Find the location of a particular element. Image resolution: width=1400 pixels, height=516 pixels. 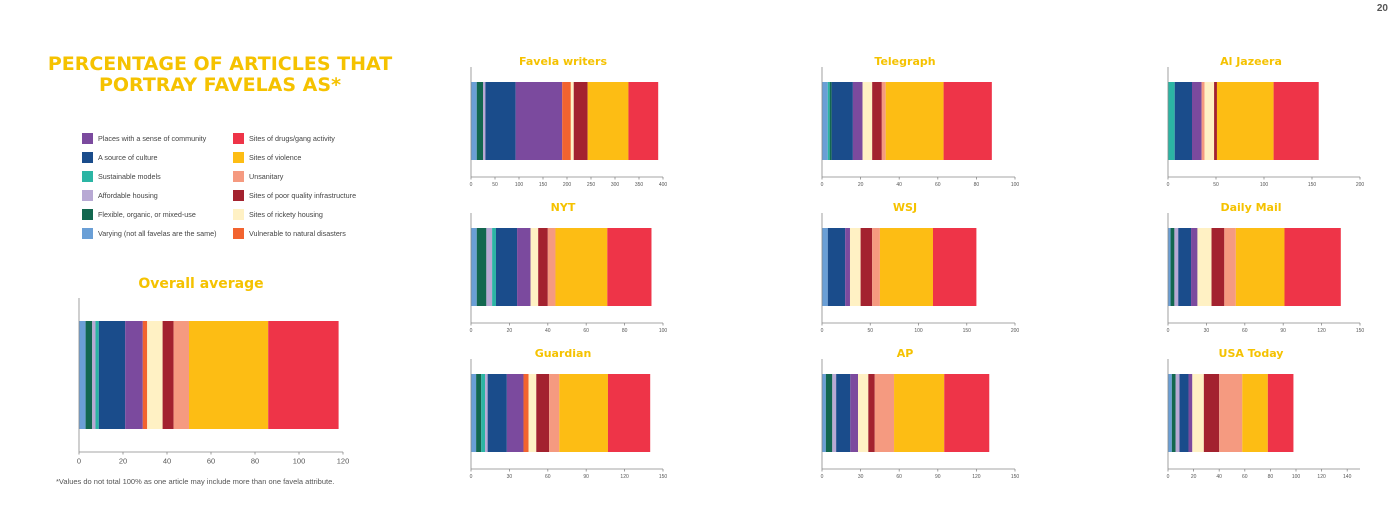

legend-label: Sites of rickety housing is located at coordinates (286, 214).